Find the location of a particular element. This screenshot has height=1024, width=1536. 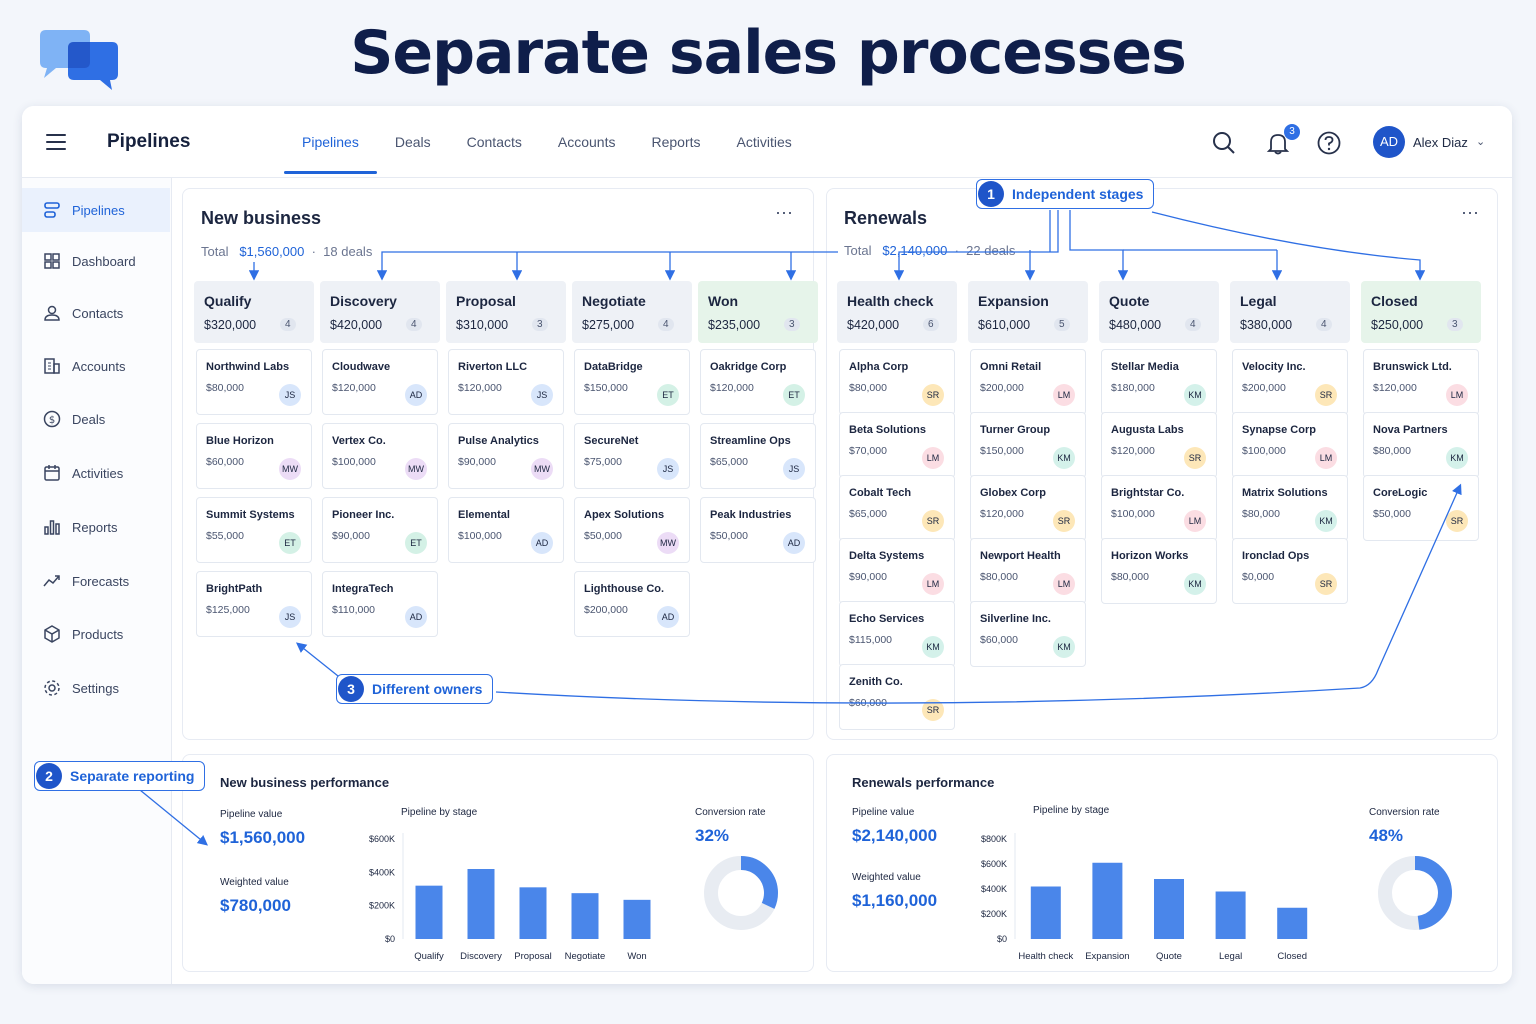

bell-icon is located at coordinates (1278, 143).